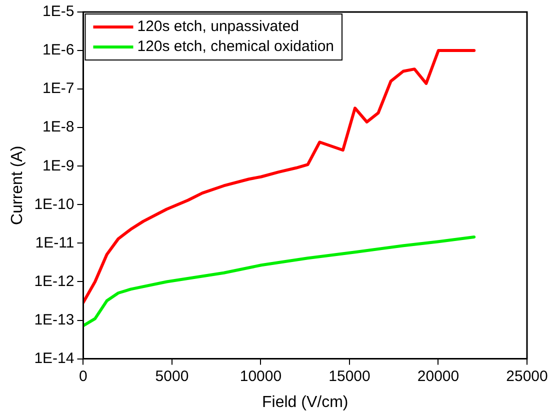  What do you see at coordinates (349, 376) in the screenshot?
I see `x-tick-label: 15000` at bounding box center [349, 376].